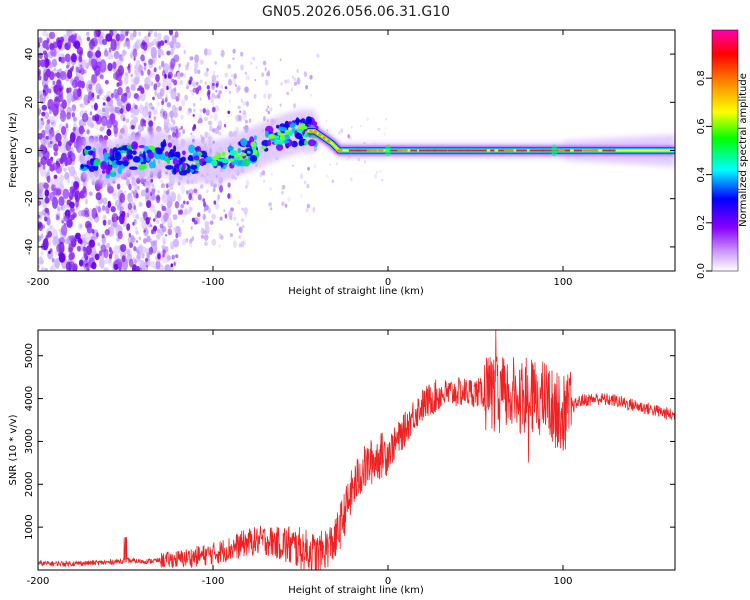 This screenshot has height=600, width=750. Describe the element at coordinates (38, 581) in the screenshot. I see `snr-x-tick-label: -200` at that location.